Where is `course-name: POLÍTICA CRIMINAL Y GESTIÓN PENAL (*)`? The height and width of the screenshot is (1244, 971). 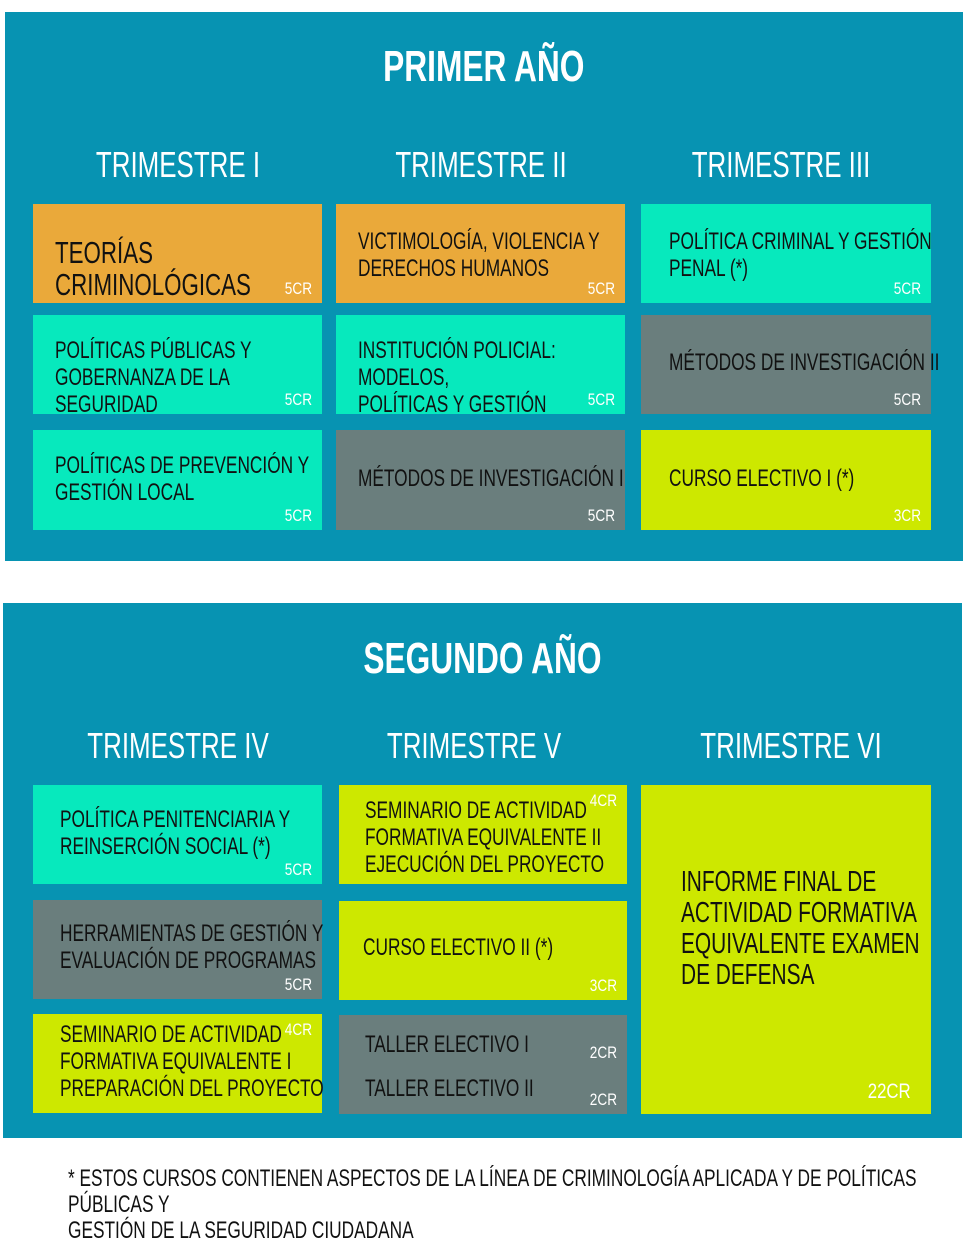
course-name: POLÍTICA CRIMINAL Y GESTIÓN PENAL (*) is located at coordinates (800, 255).